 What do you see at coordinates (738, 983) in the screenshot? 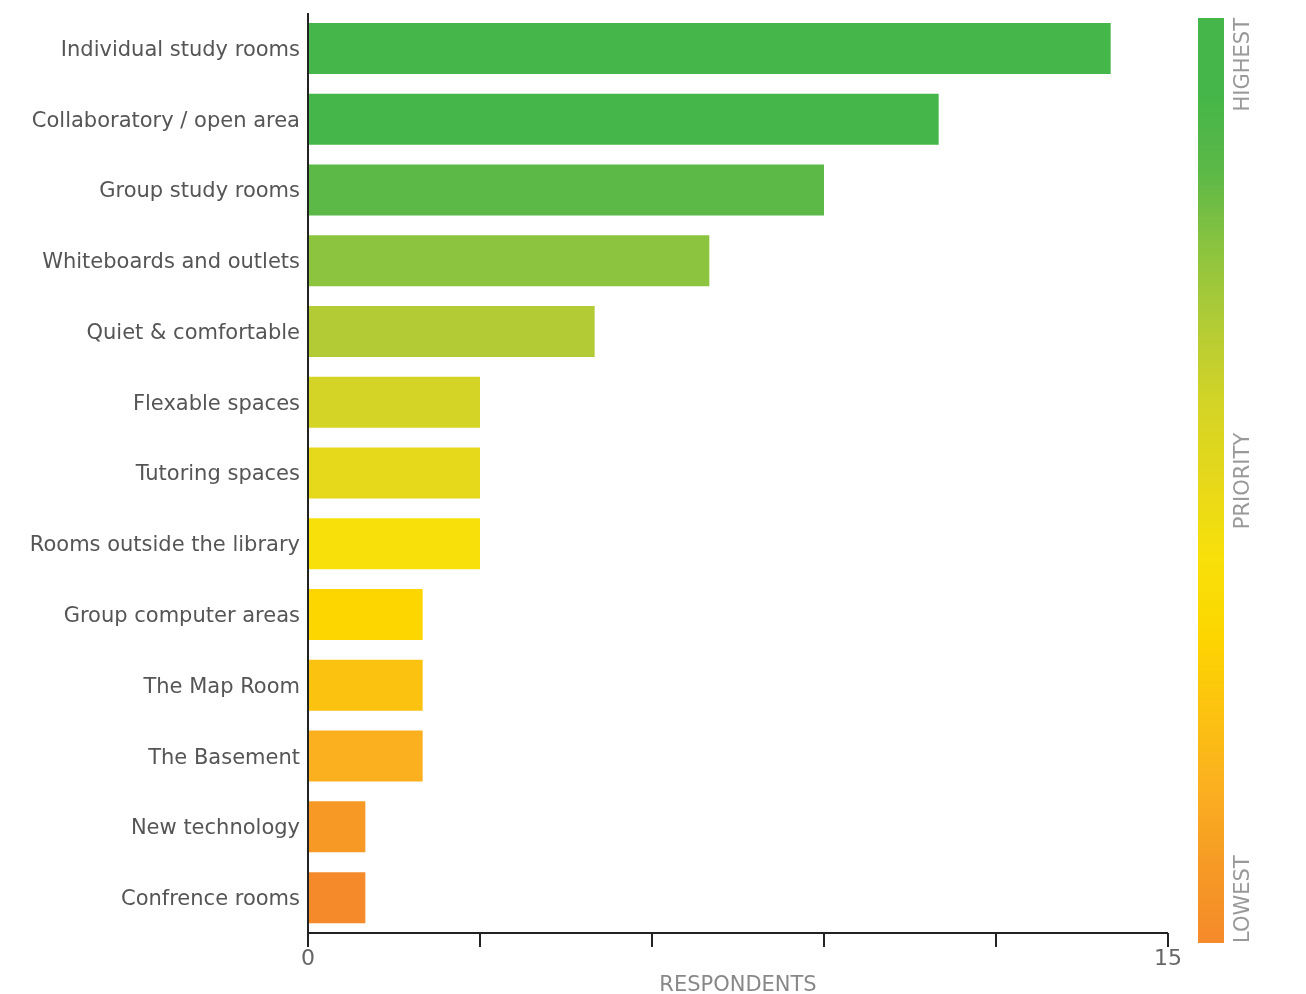
I see `x-axis-title: RESPONDENTS` at bounding box center [738, 983].